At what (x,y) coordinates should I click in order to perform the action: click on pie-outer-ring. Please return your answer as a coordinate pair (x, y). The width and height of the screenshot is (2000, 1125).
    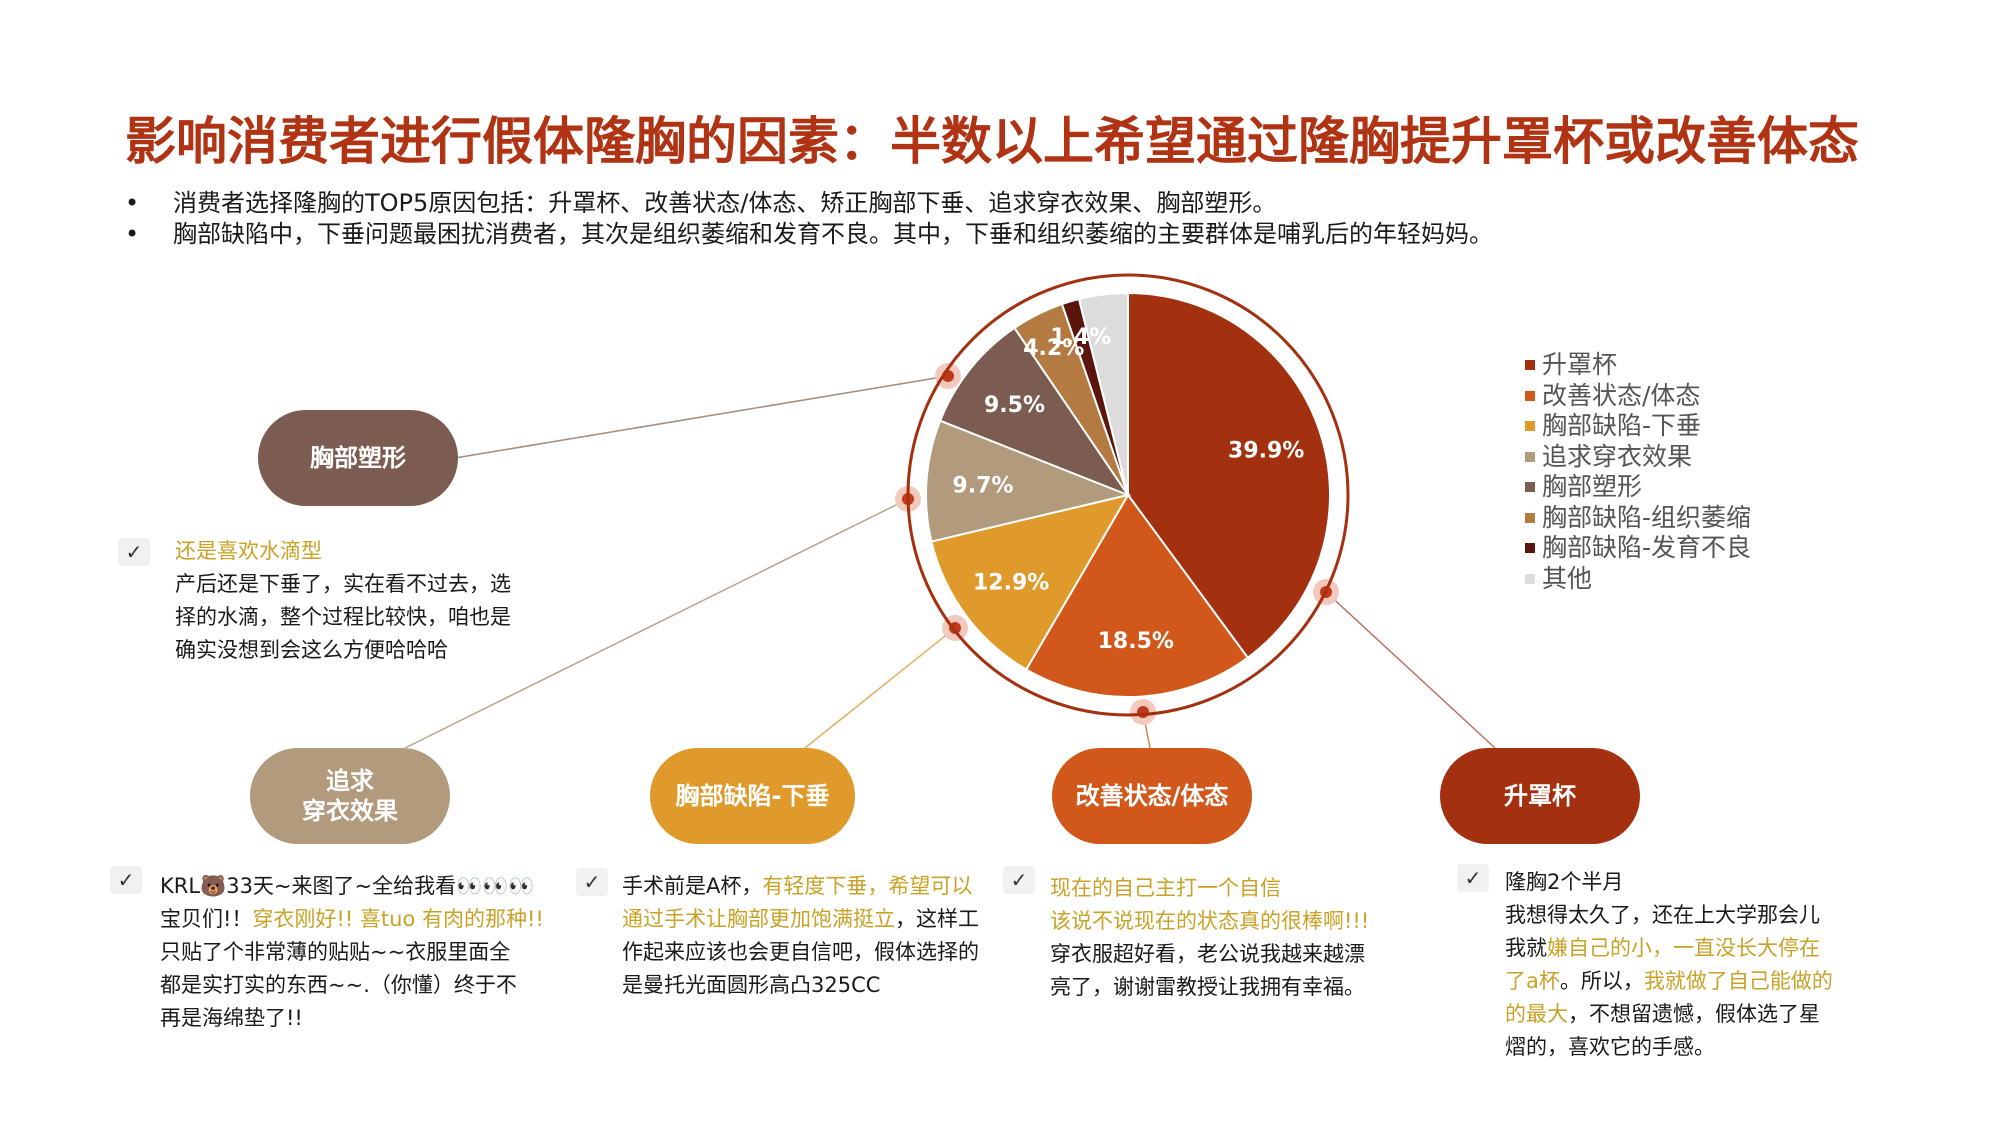
    Looking at the image, I should click on (1128, 495).